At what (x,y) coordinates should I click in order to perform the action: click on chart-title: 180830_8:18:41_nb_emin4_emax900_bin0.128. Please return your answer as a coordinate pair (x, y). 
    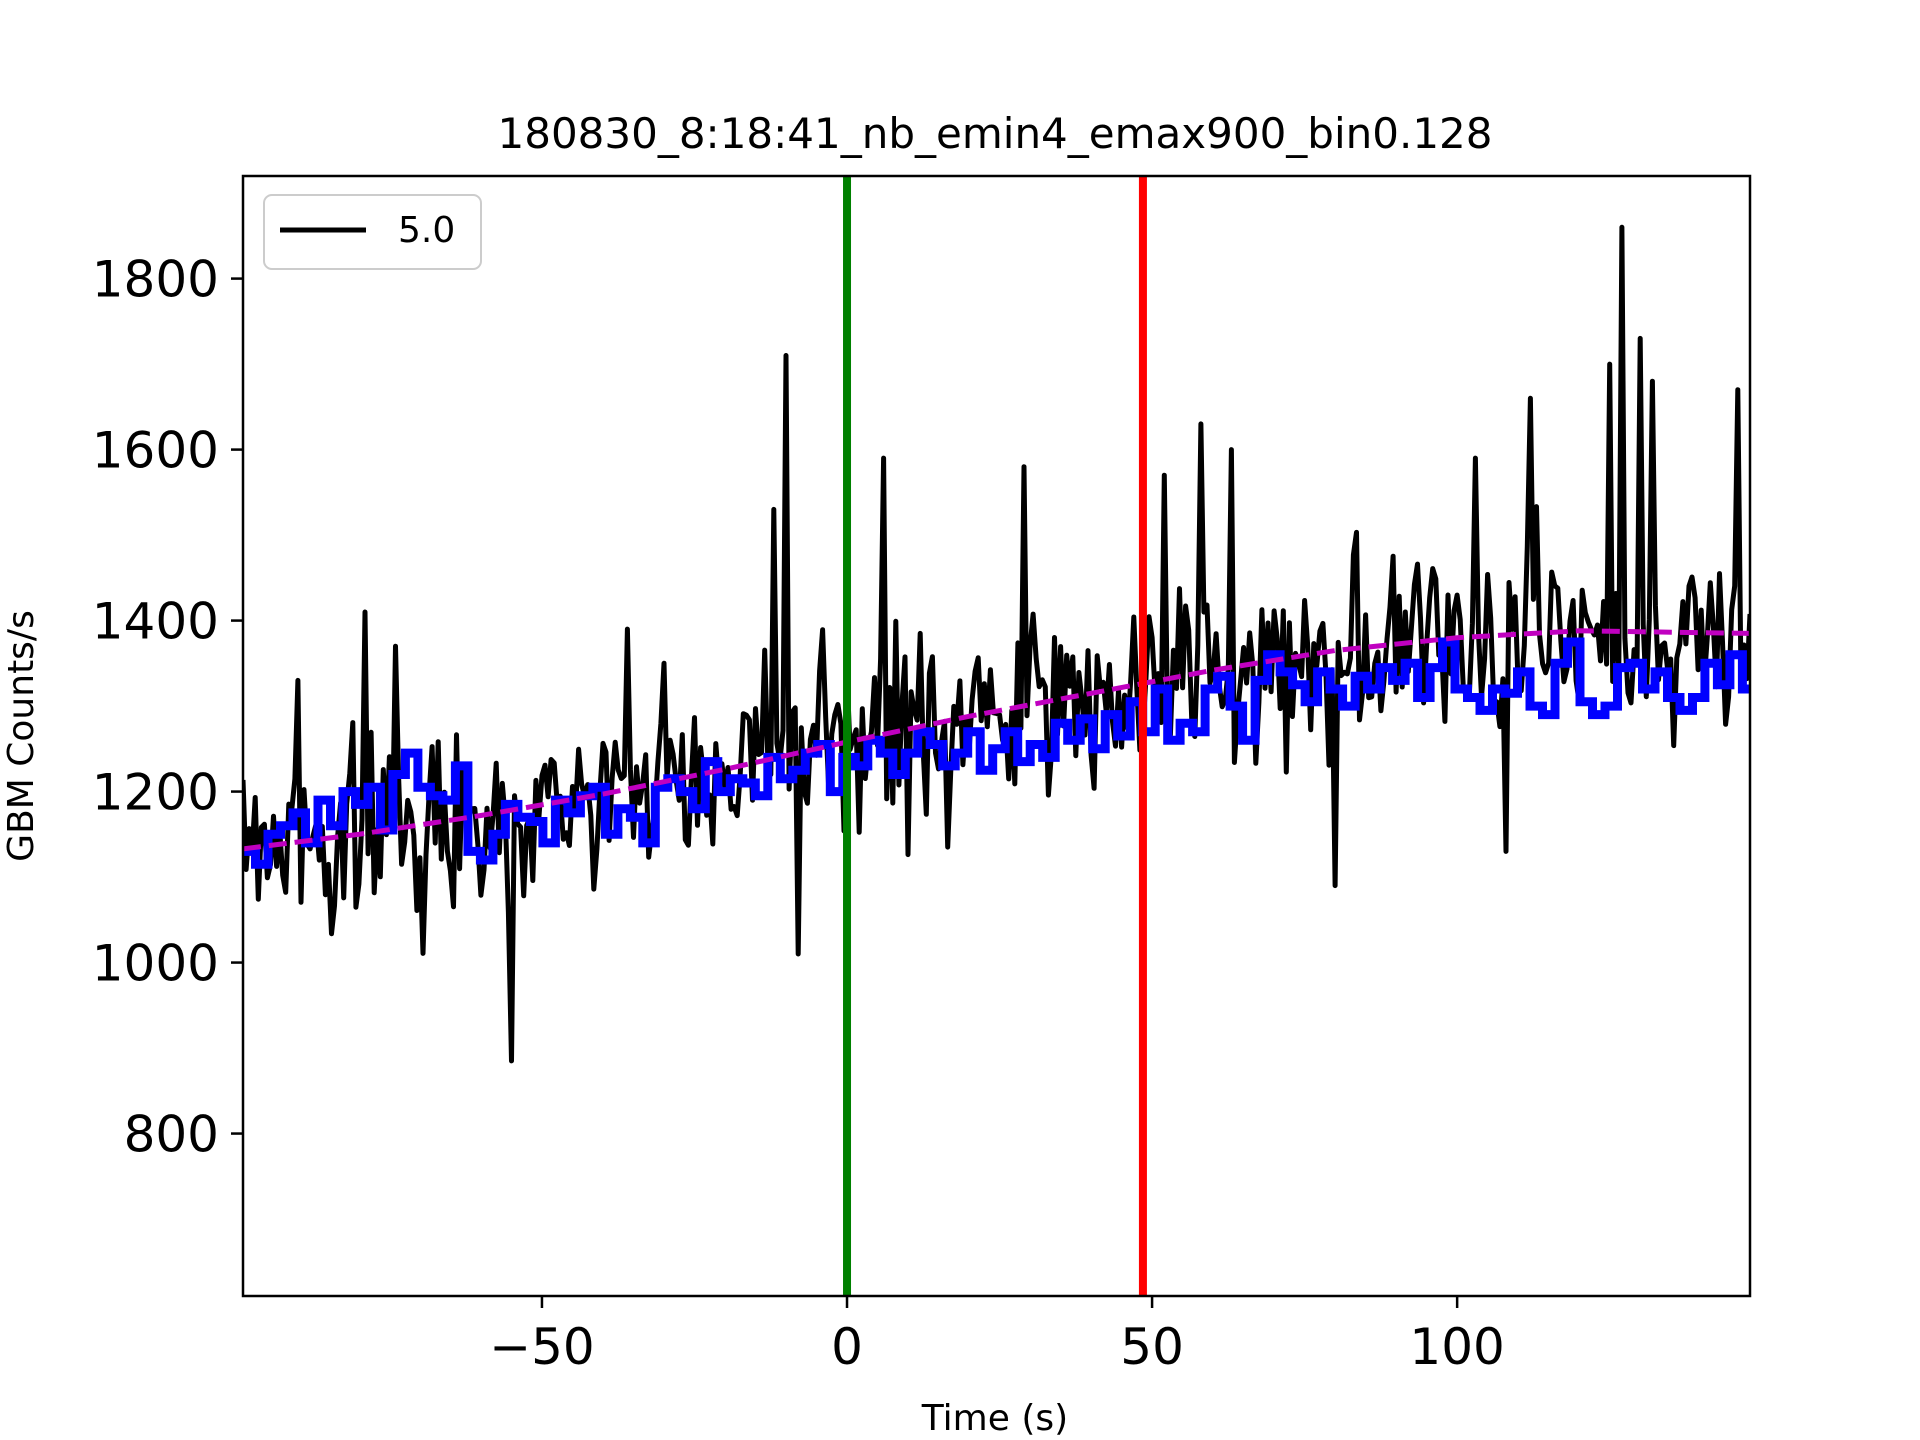
    Looking at the image, I should click on (995, 133).